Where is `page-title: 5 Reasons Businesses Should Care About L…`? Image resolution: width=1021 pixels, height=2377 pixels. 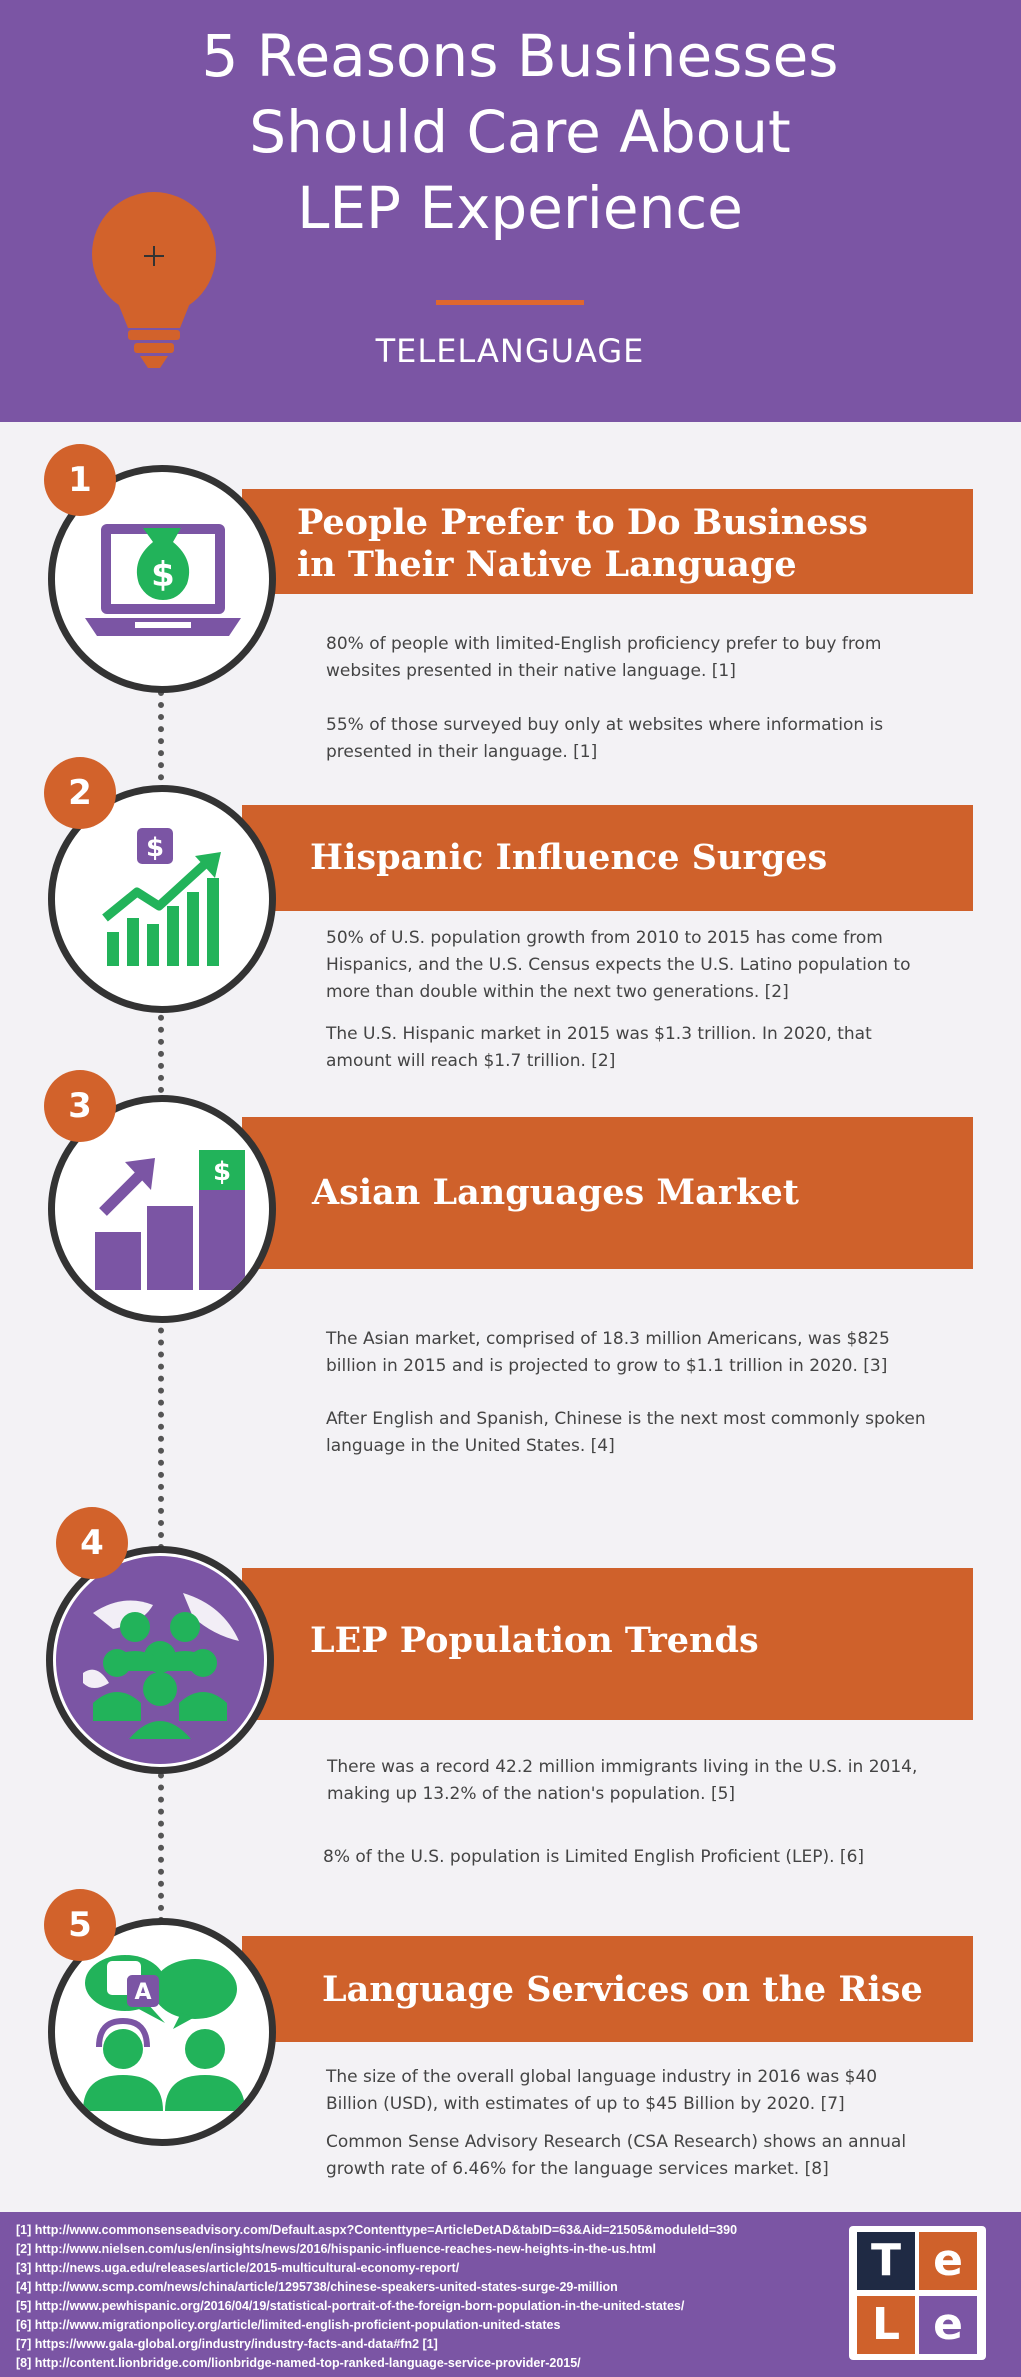 page-title: 5 Reasons Businesses Should Care About L… is located at coordinates (520, 132).